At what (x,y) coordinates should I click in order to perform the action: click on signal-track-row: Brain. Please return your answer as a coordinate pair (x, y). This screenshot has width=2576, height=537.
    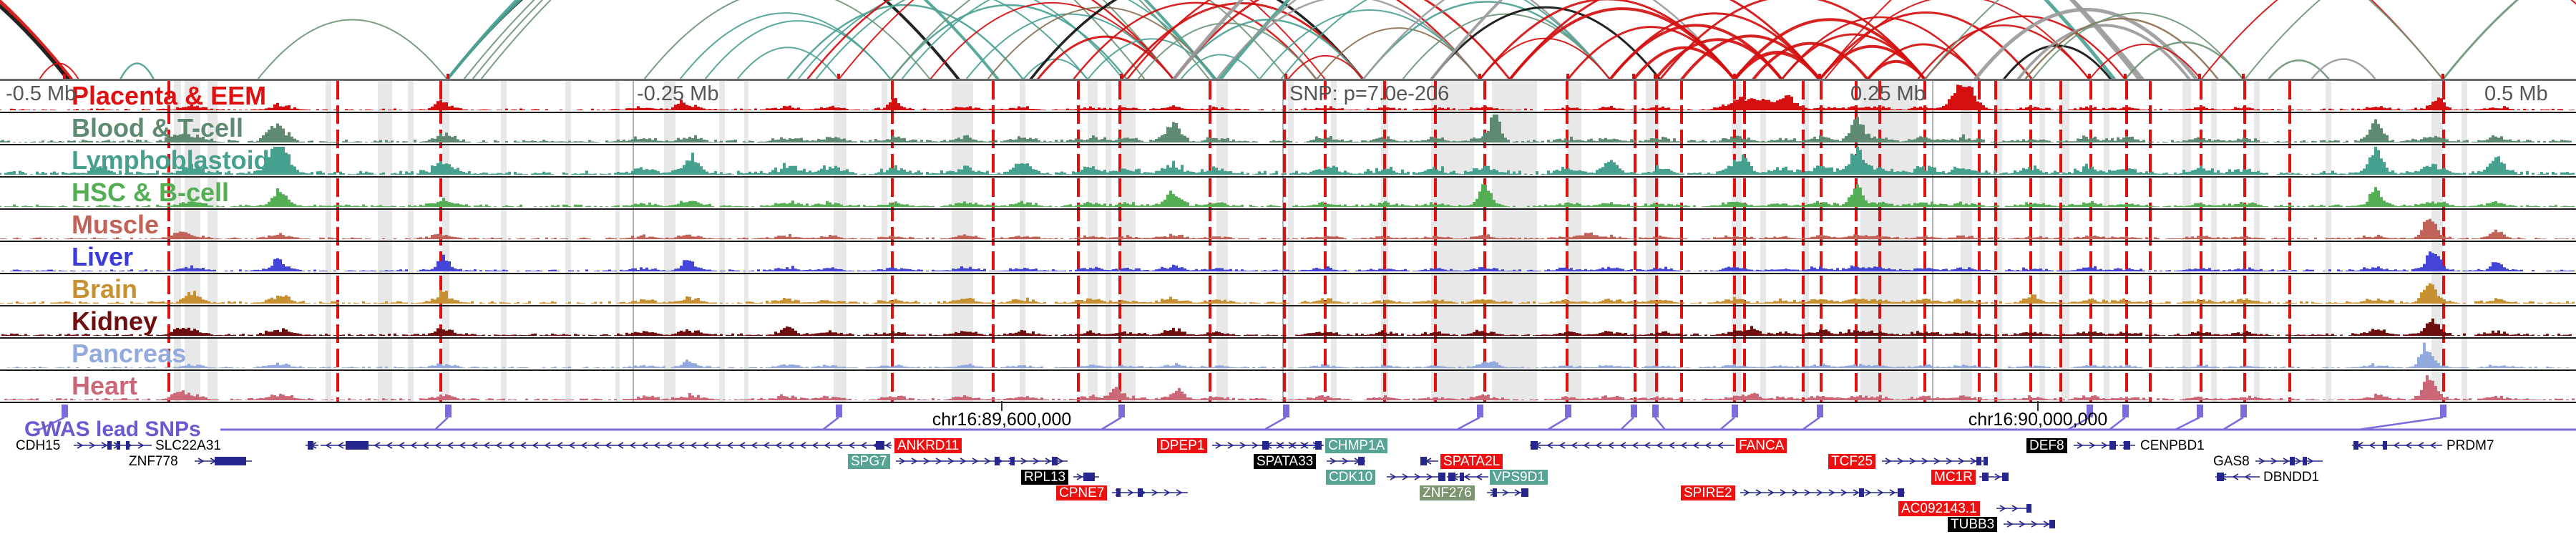
    Looking at the image, I should click on (1288, 290).